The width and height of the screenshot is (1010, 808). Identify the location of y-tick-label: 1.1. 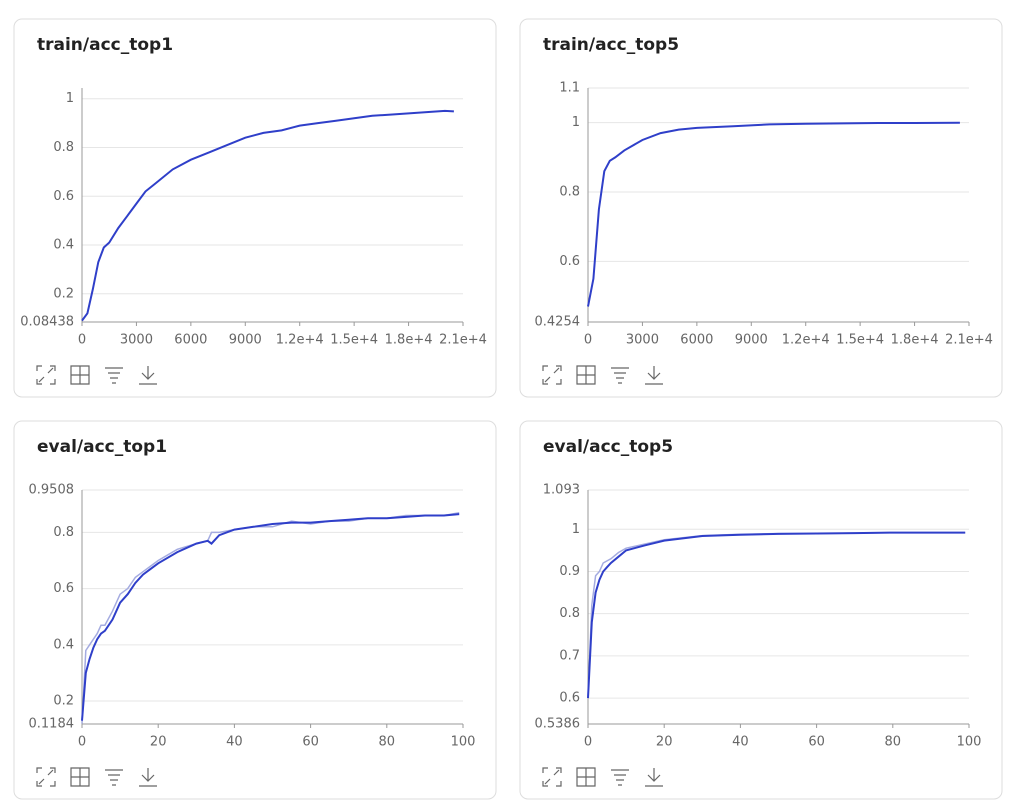
(569, 88).